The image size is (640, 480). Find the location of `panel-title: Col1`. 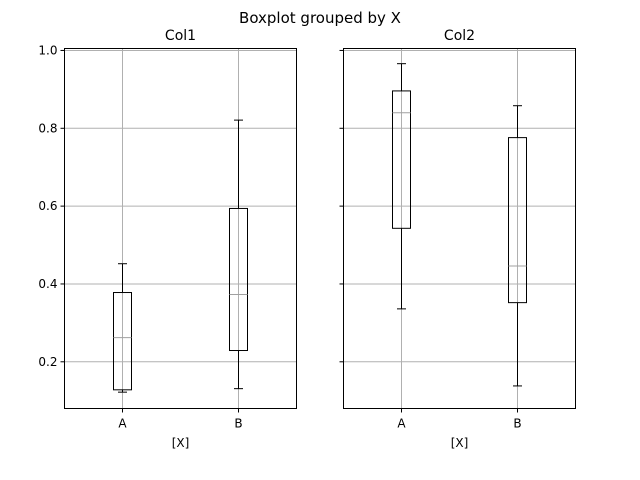

panel-title: Col1 is located at coordinates (180, 36).